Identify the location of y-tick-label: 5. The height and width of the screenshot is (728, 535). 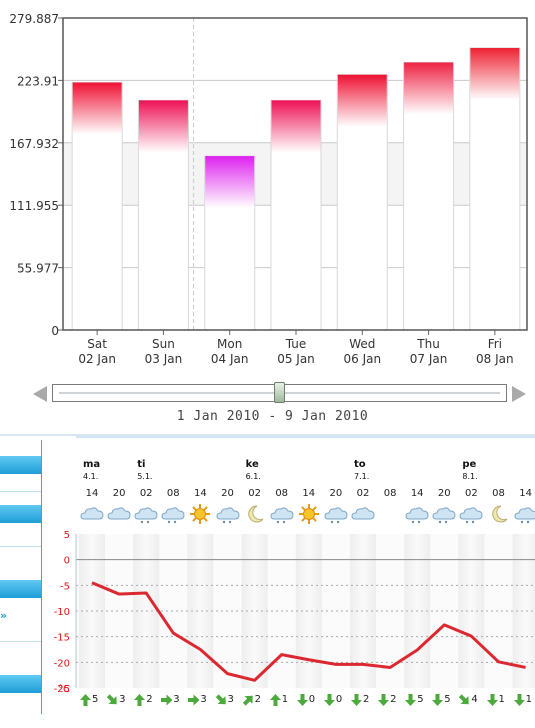
(67, 535).